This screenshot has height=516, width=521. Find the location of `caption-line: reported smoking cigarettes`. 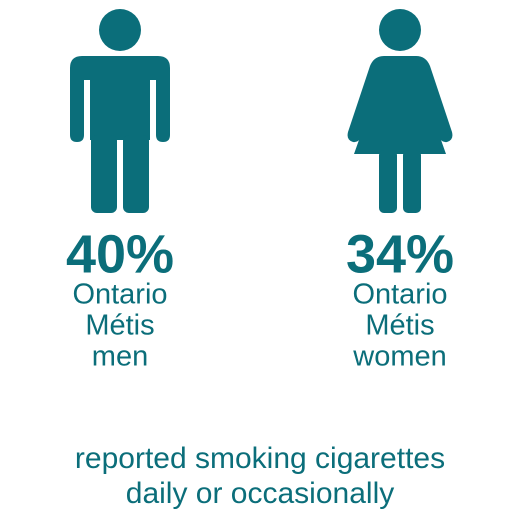

caption-line: reported smoking cigarettes is located at coordinates (260, 458).